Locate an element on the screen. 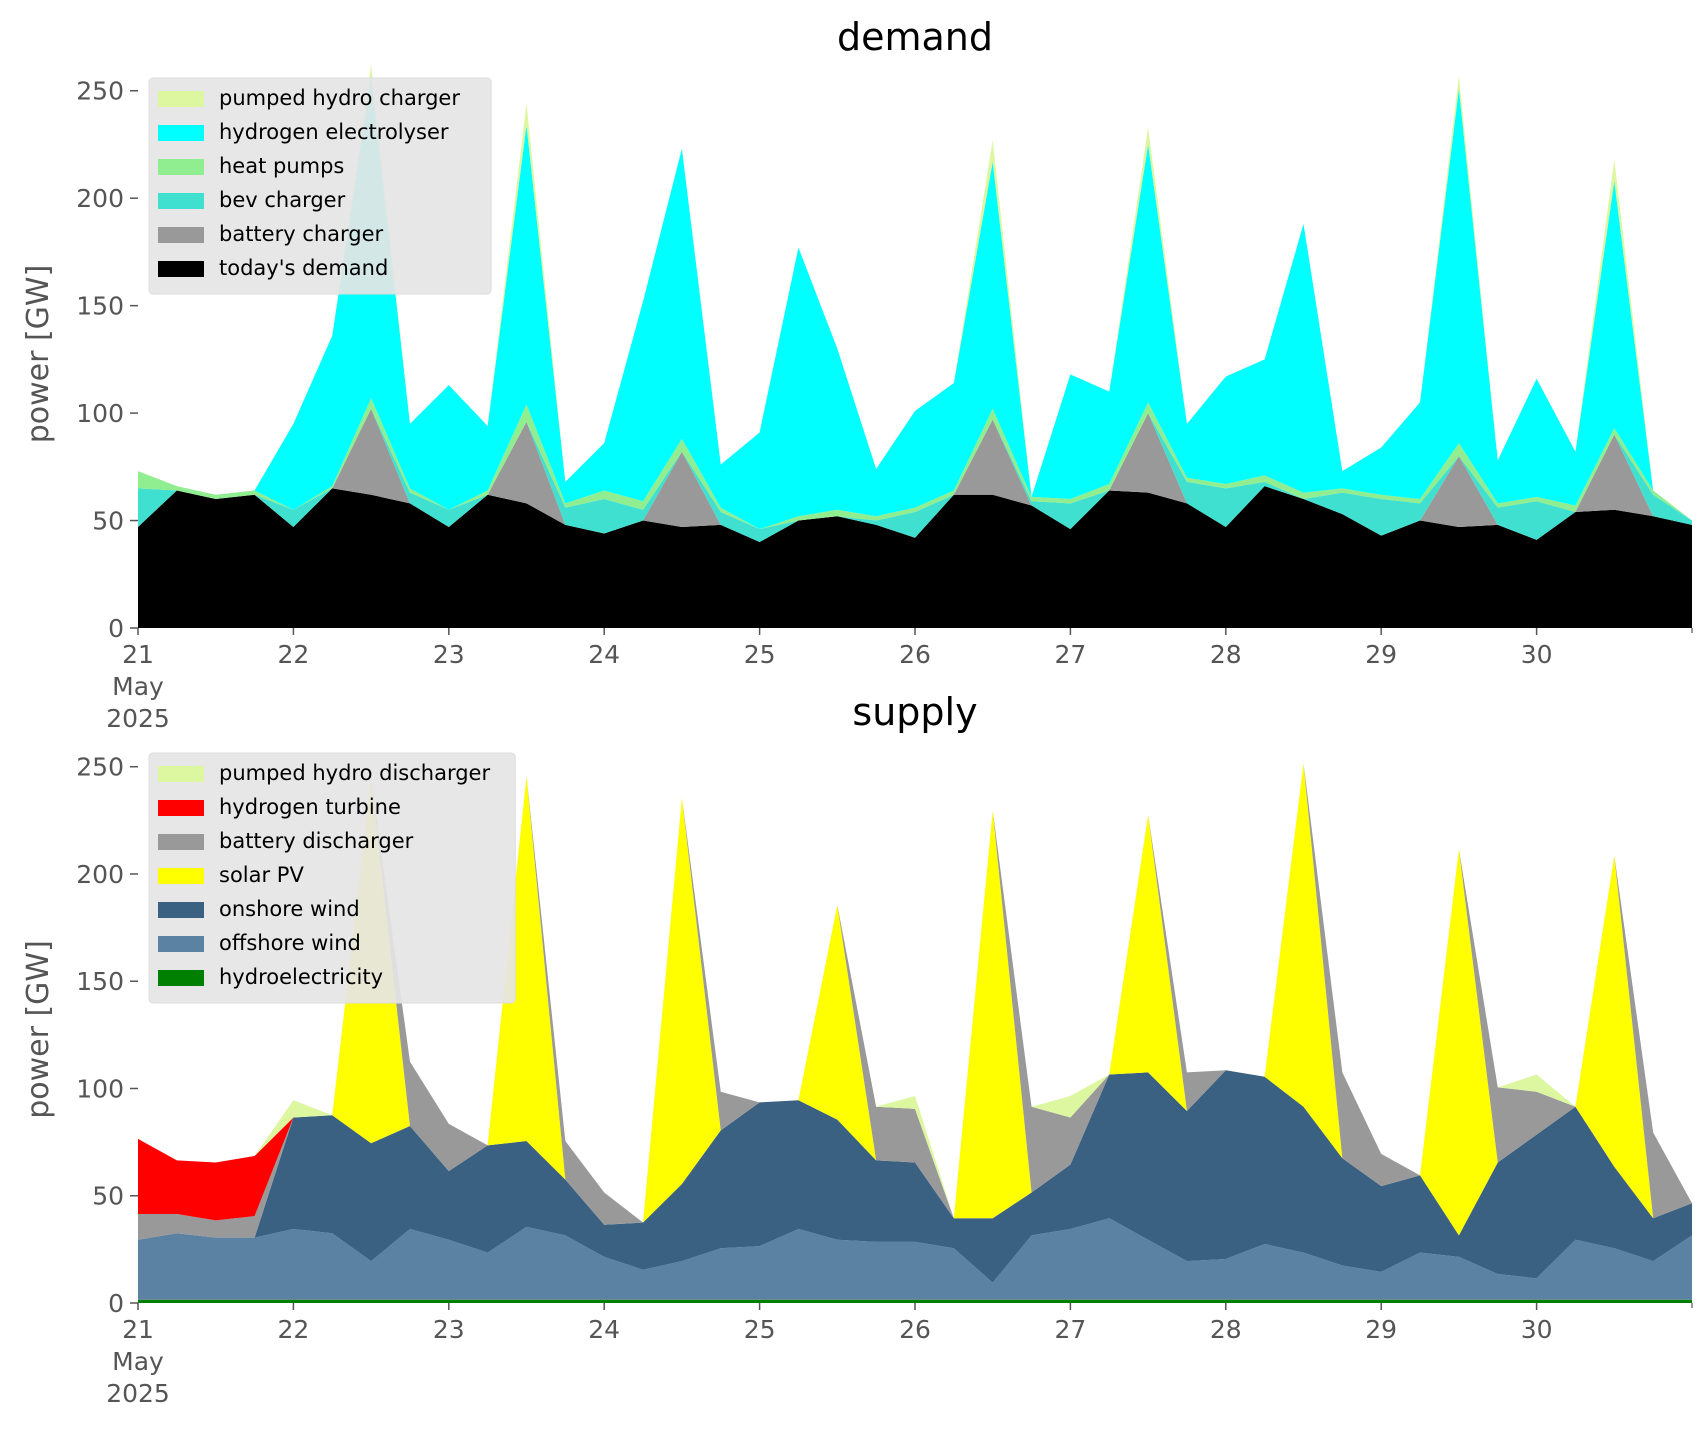 The height and width of the screenshot is (1431, 1706). area-heat-pumps is located at coordinates (915, 464).